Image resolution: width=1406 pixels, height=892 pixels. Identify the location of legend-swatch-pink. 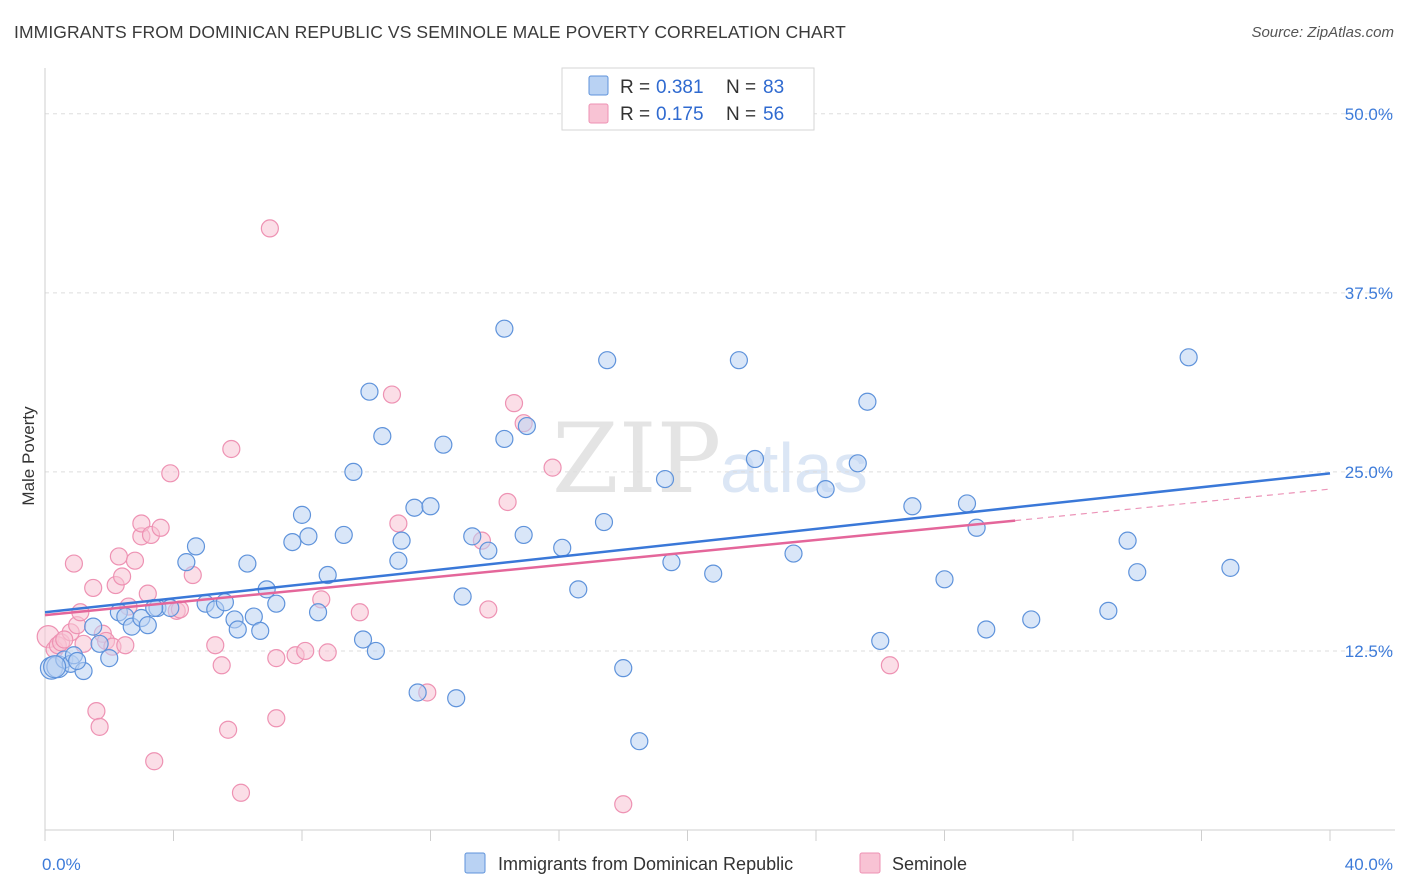
(598, 113).